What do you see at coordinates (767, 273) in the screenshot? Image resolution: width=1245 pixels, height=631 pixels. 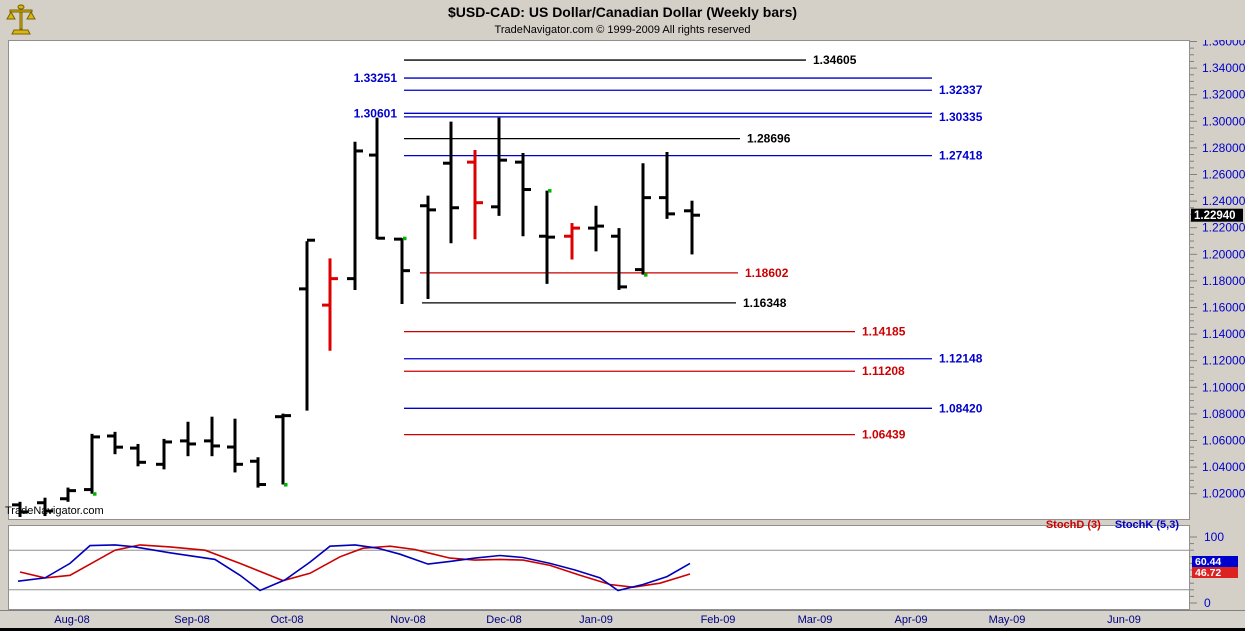 I see `price-level-label: 1.18602` at bounding box center [767, 273].